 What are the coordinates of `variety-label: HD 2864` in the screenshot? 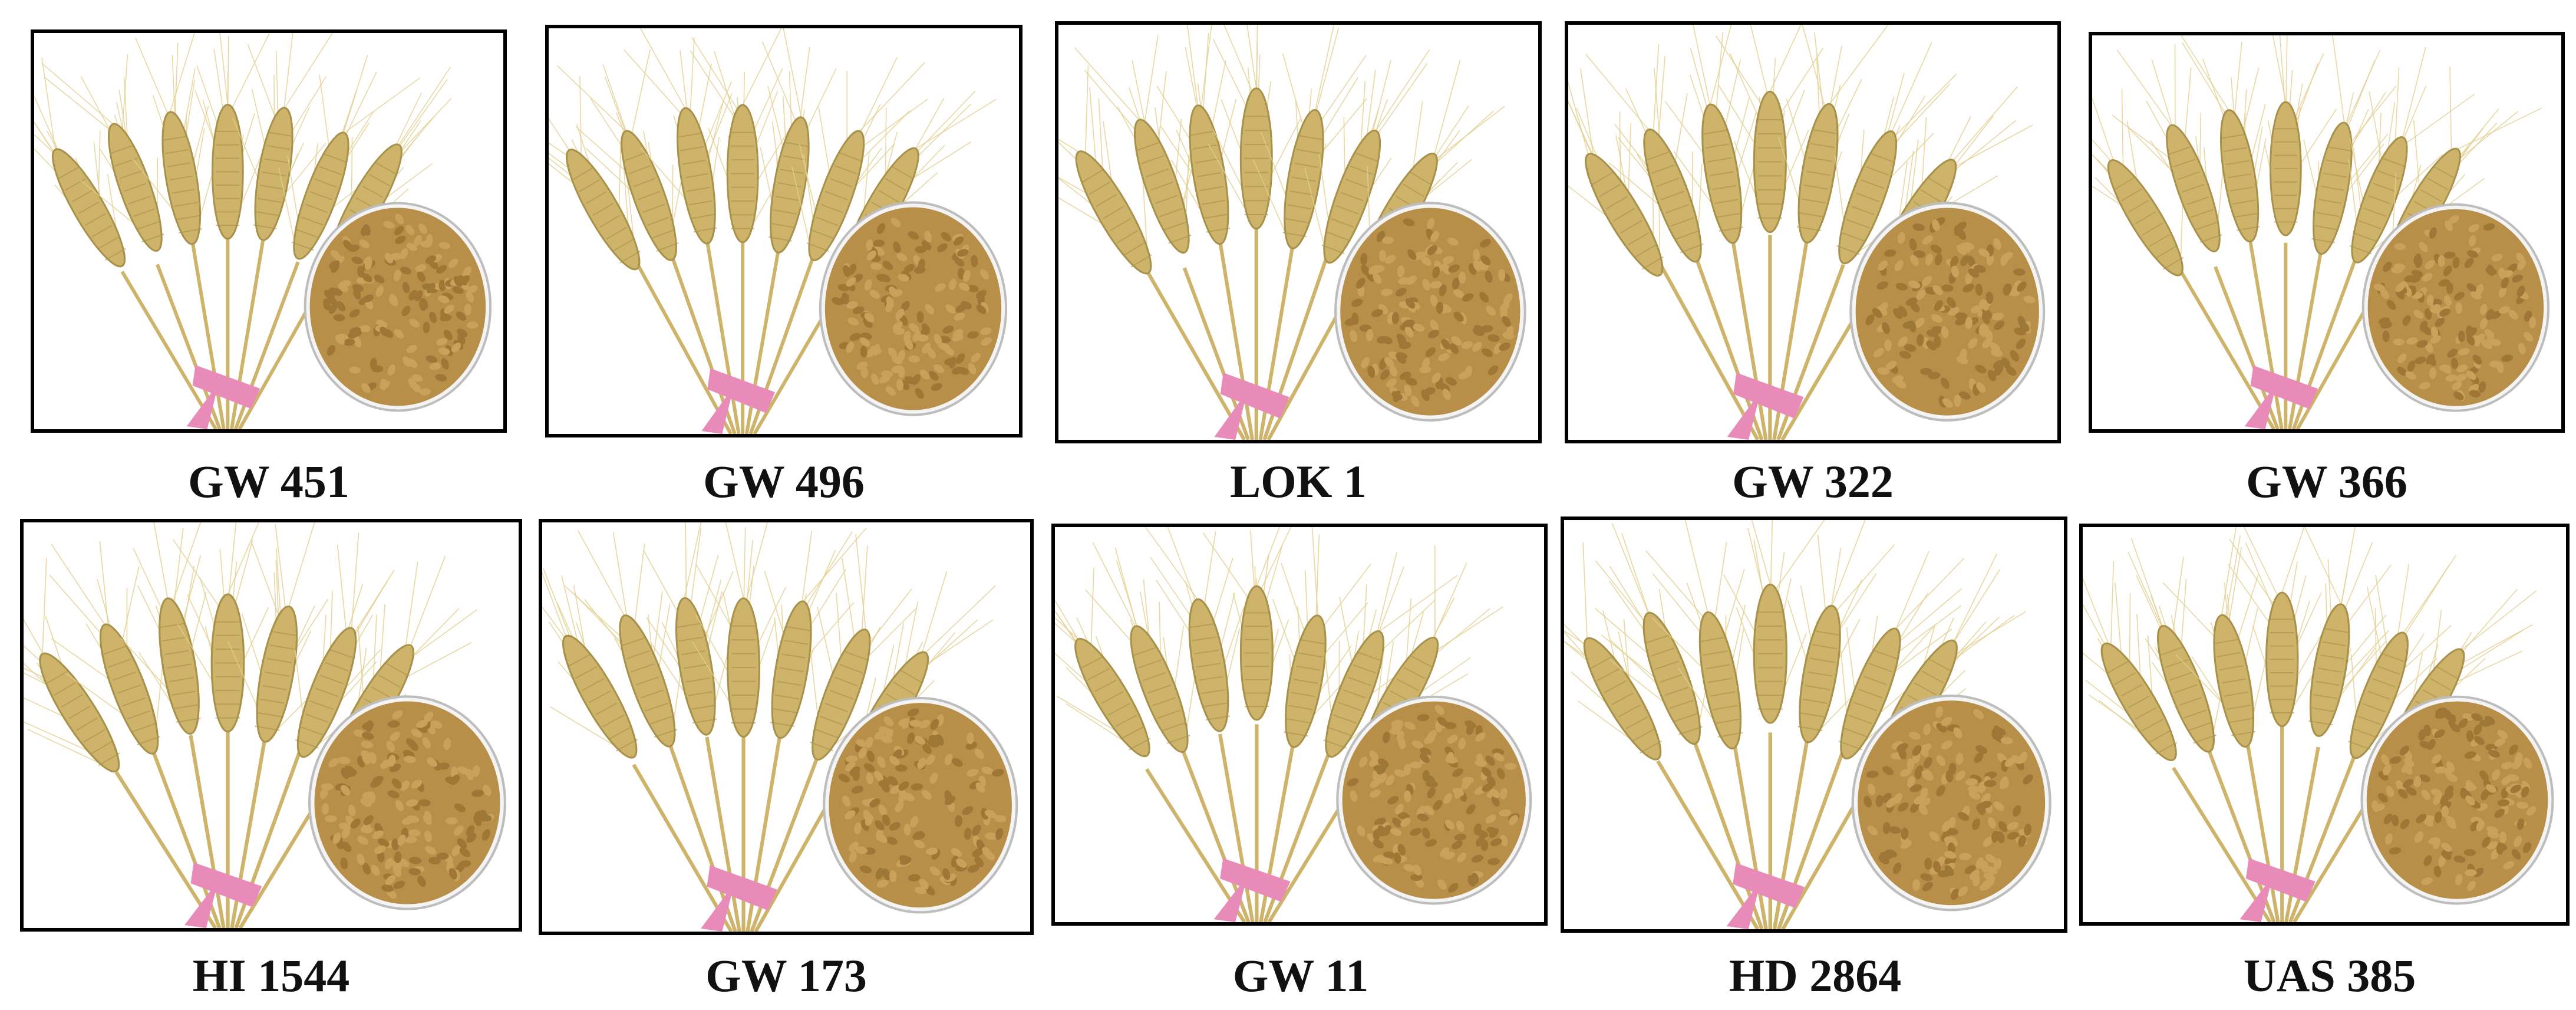 It's located at (1815, 975).